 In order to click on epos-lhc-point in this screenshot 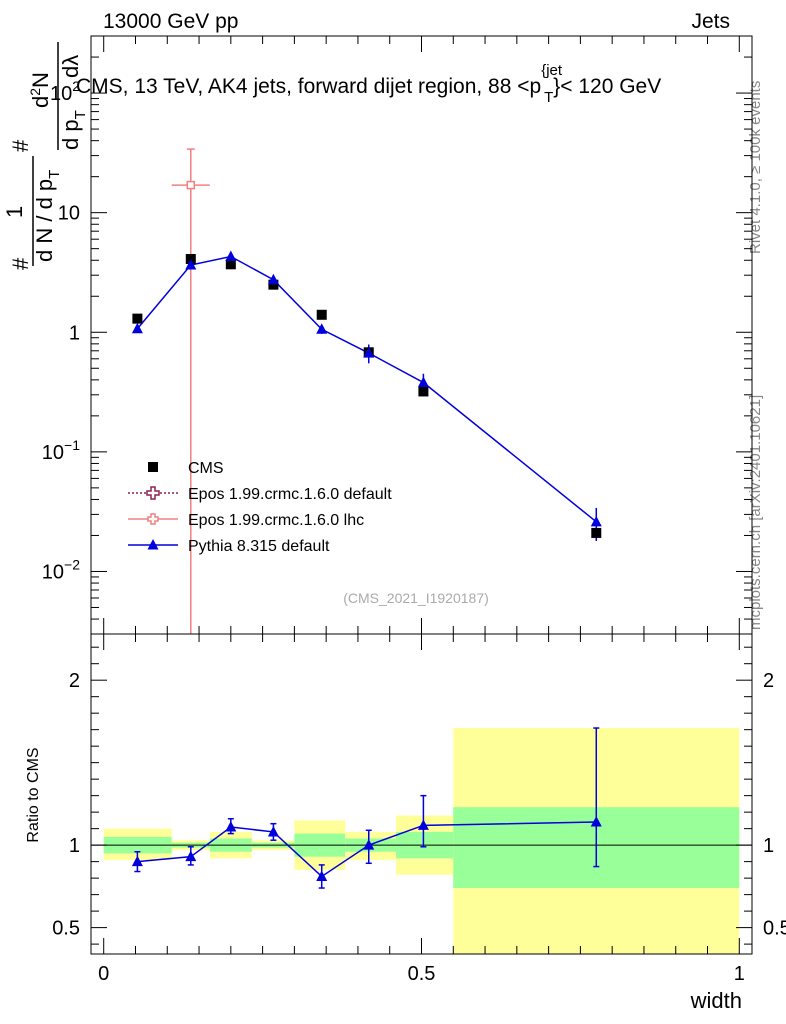, I will do `click(191, 185)`.